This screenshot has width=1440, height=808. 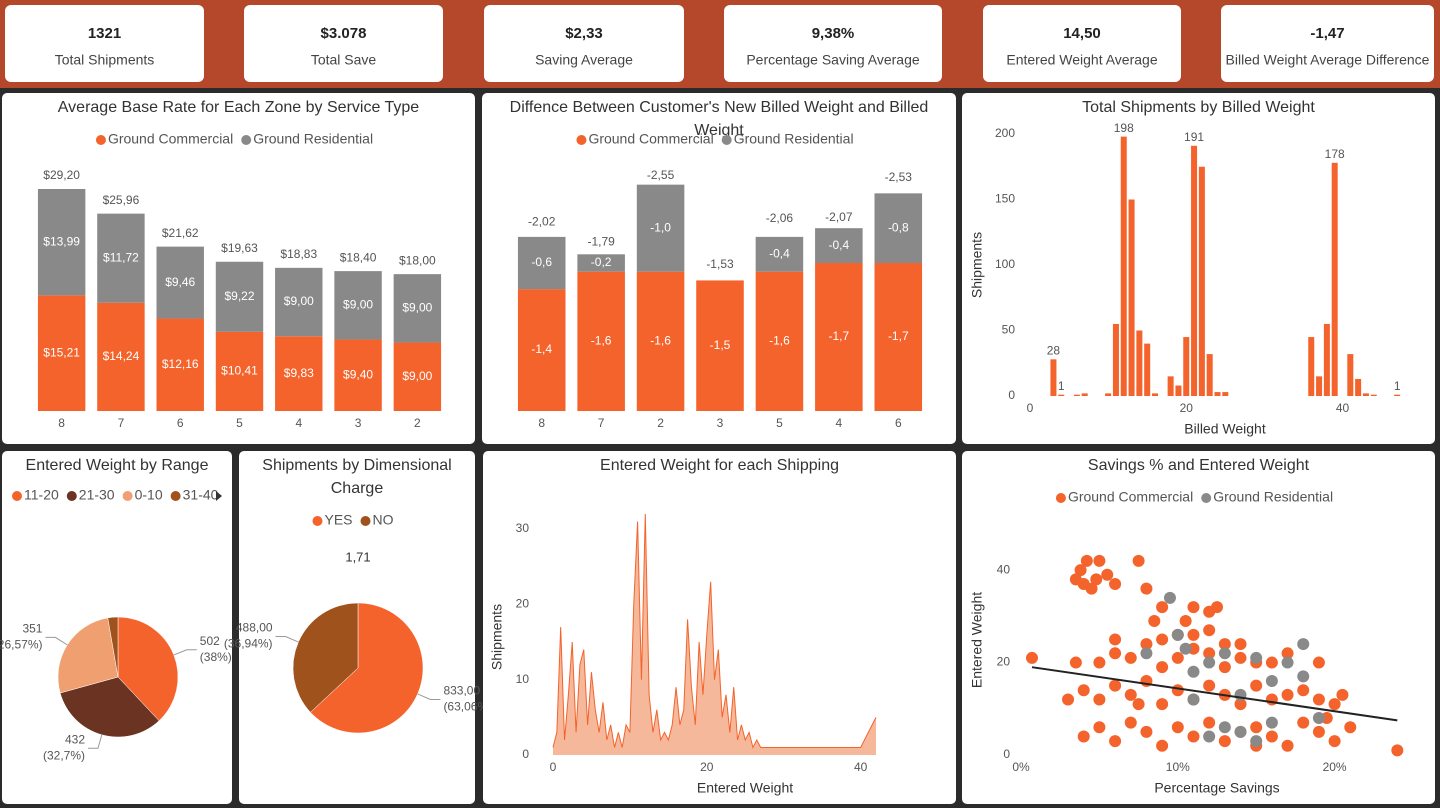 I want to click on panel, so click(x=1198, y=268).